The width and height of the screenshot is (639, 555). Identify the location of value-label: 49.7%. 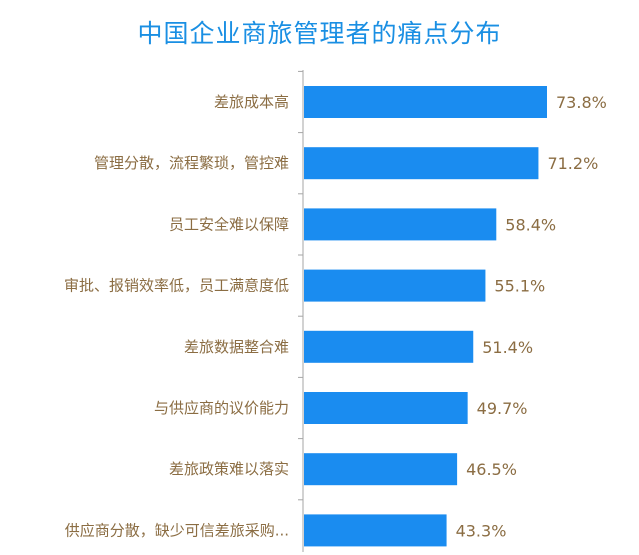
(502, 408).